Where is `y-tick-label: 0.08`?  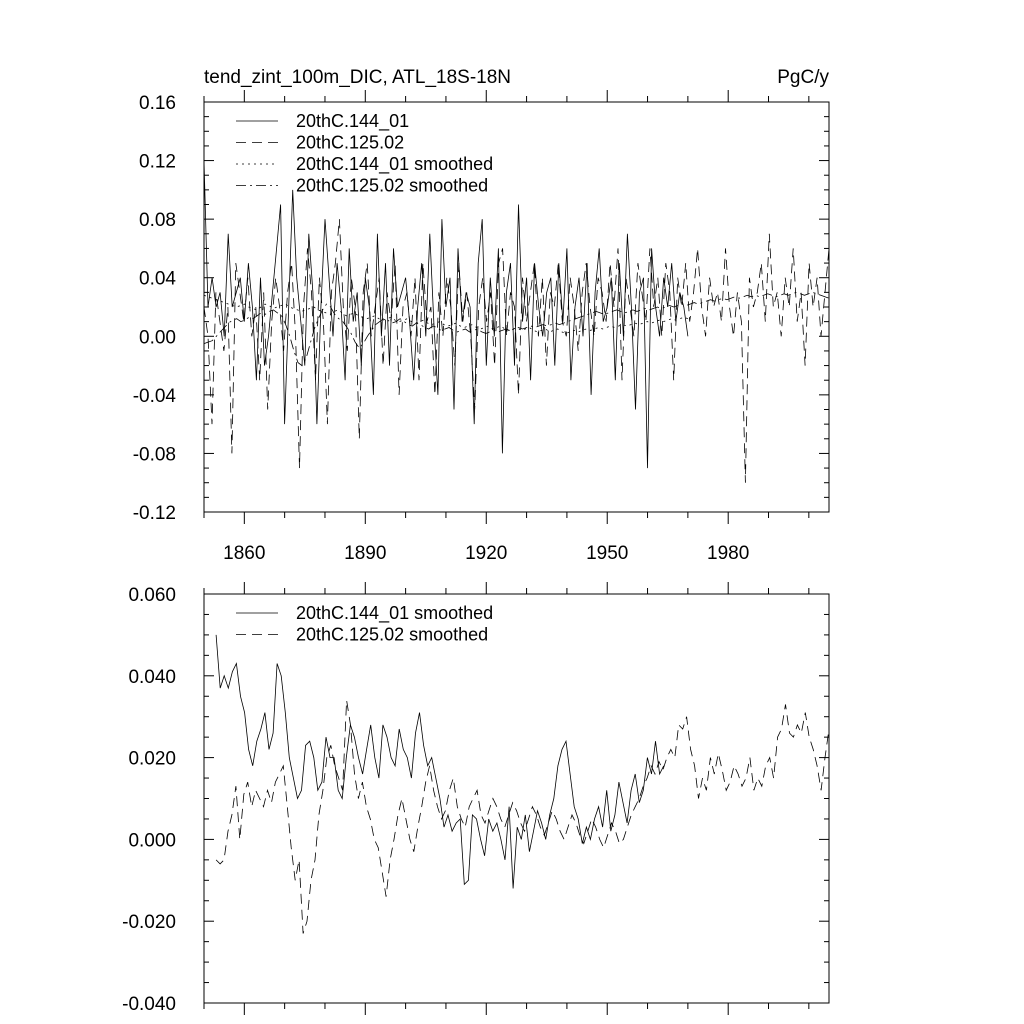 y-tick-label: 0.08 is located at coordinates (157, 220).